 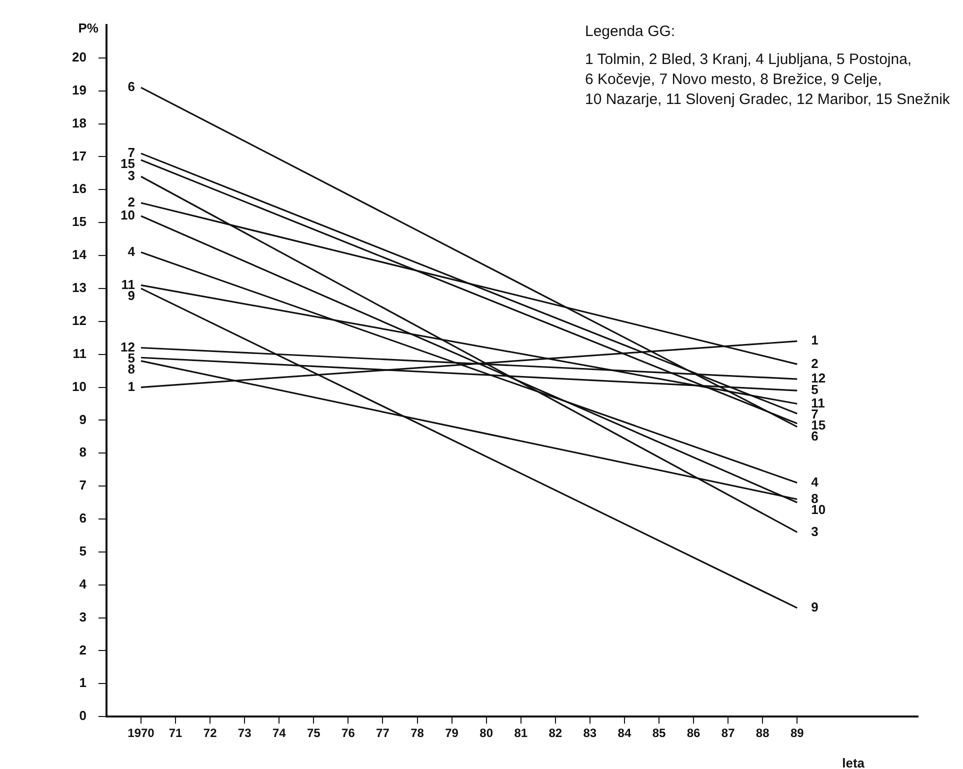 I want to click on x-tick-label: 85, so click(x=659, y=733).